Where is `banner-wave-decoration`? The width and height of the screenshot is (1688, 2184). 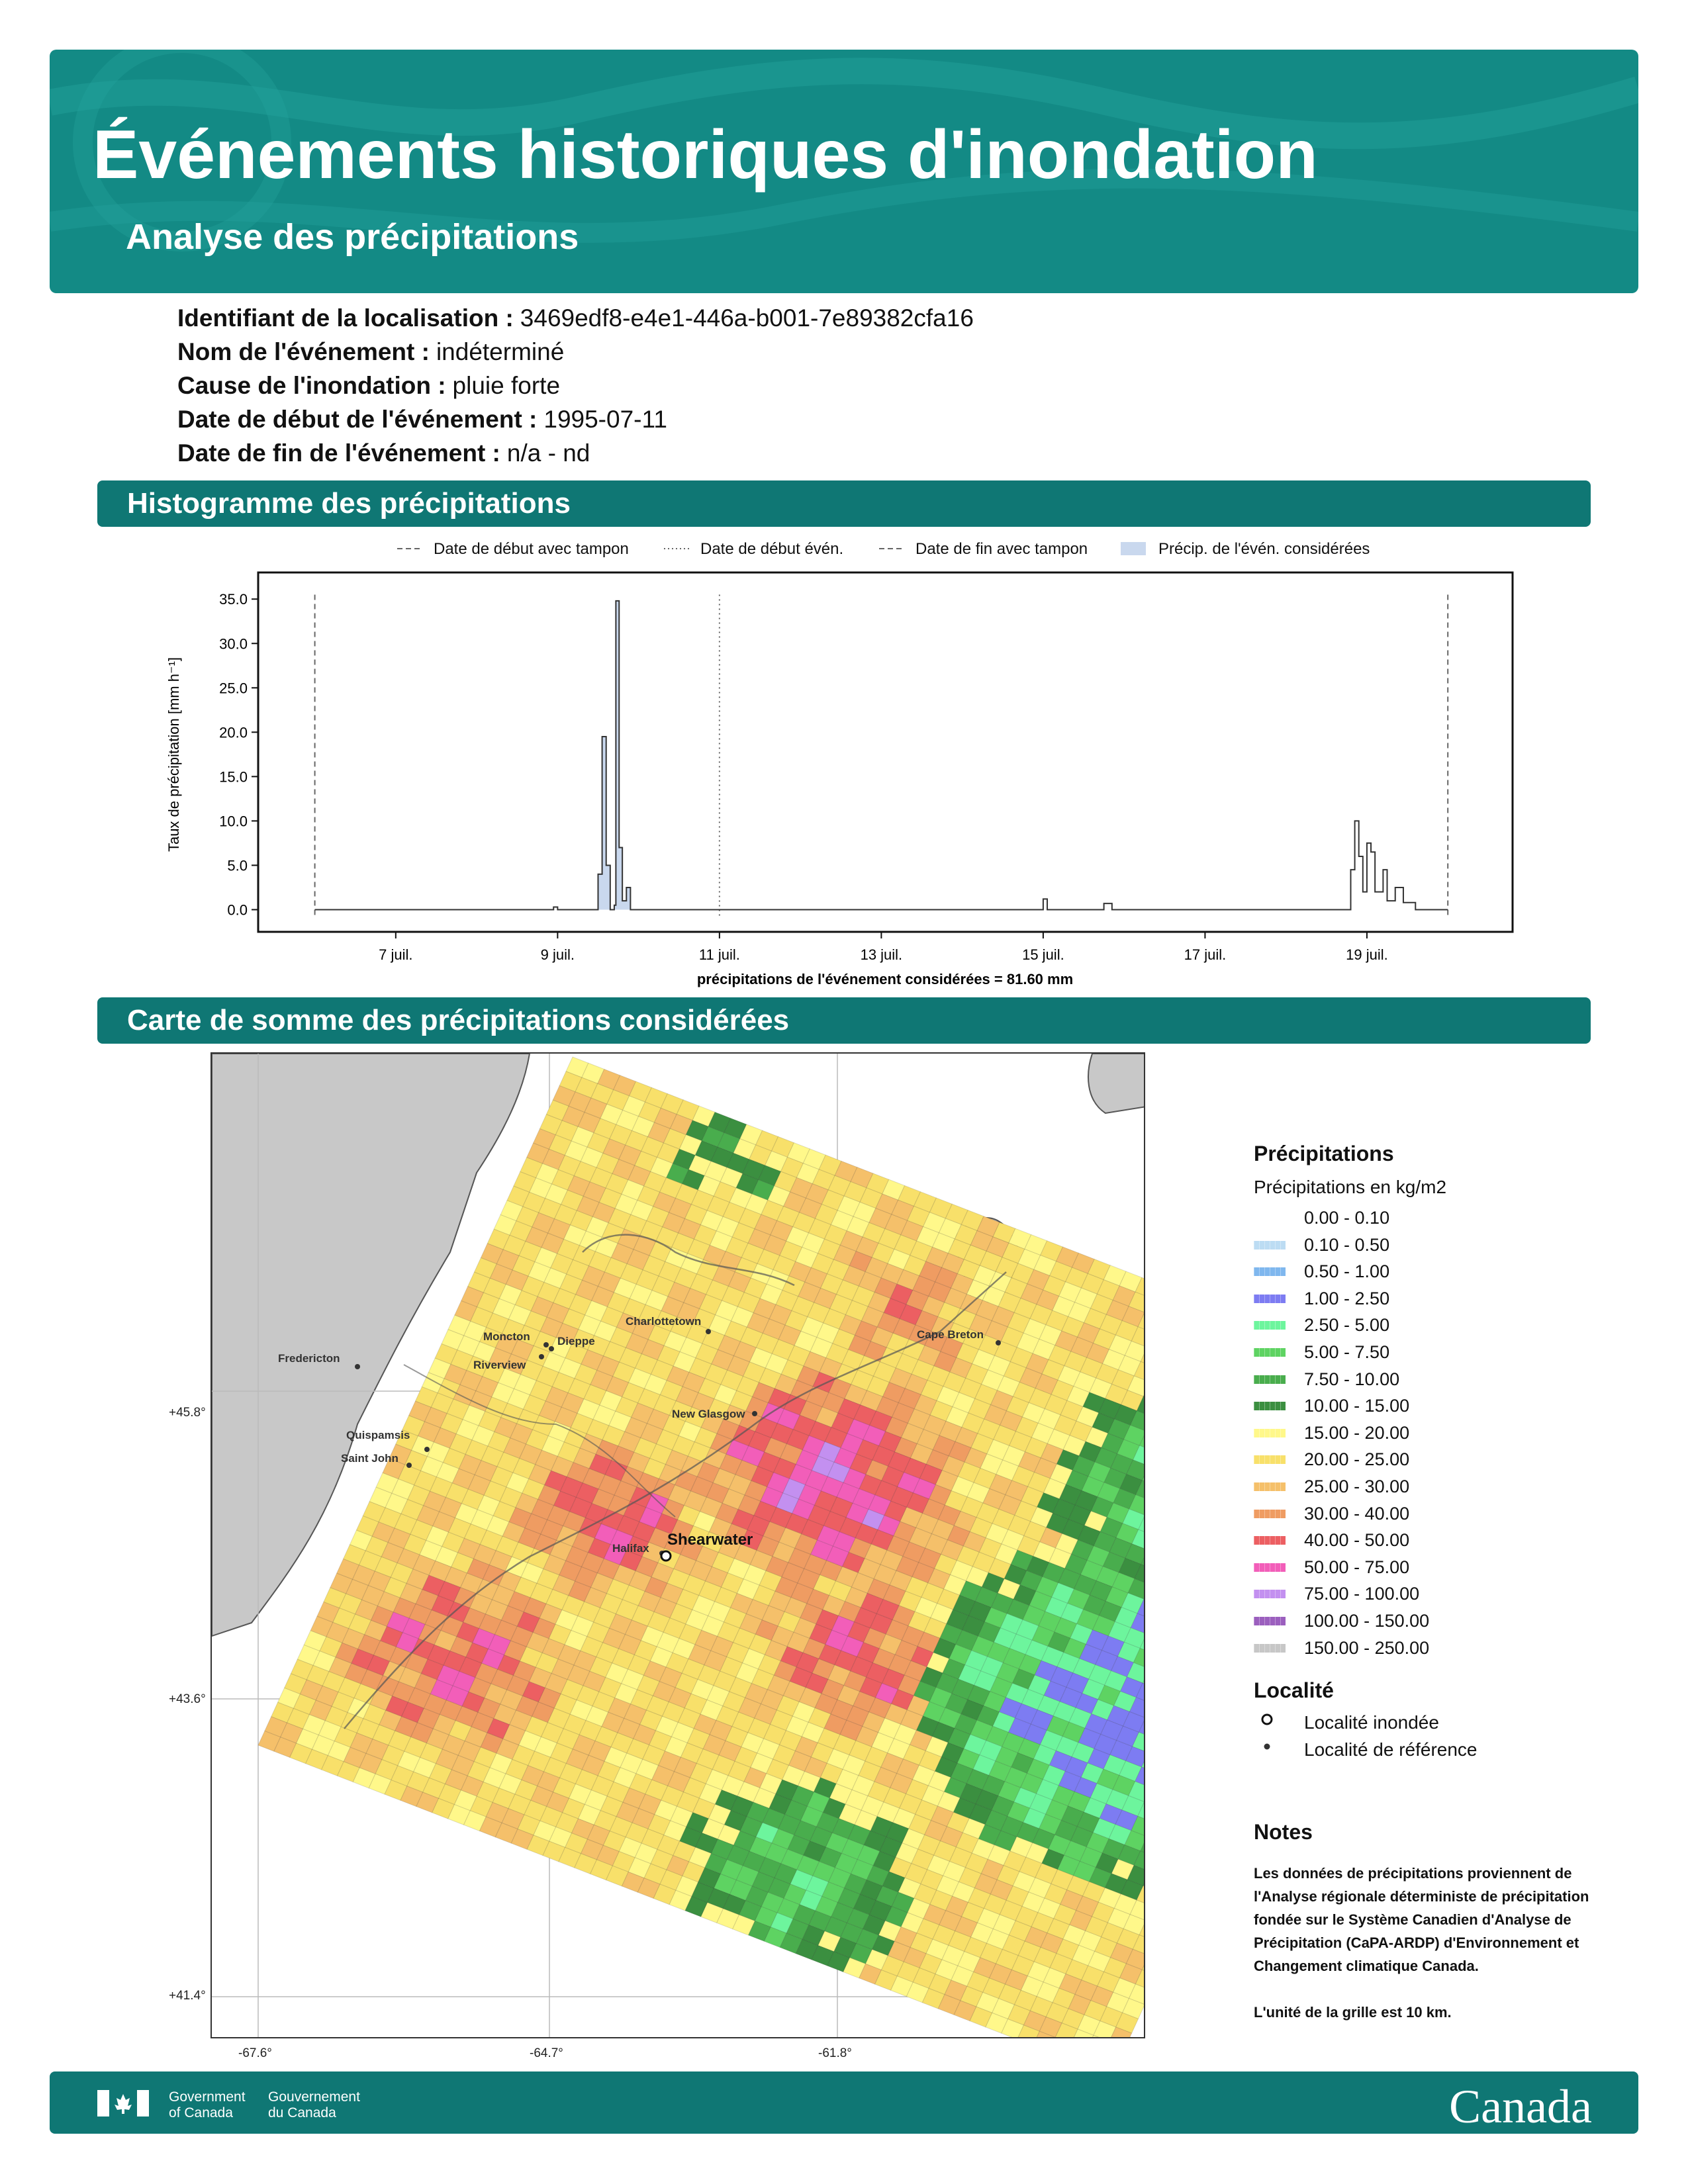 banner-wave-decoration is located at coordinates (844, 150).